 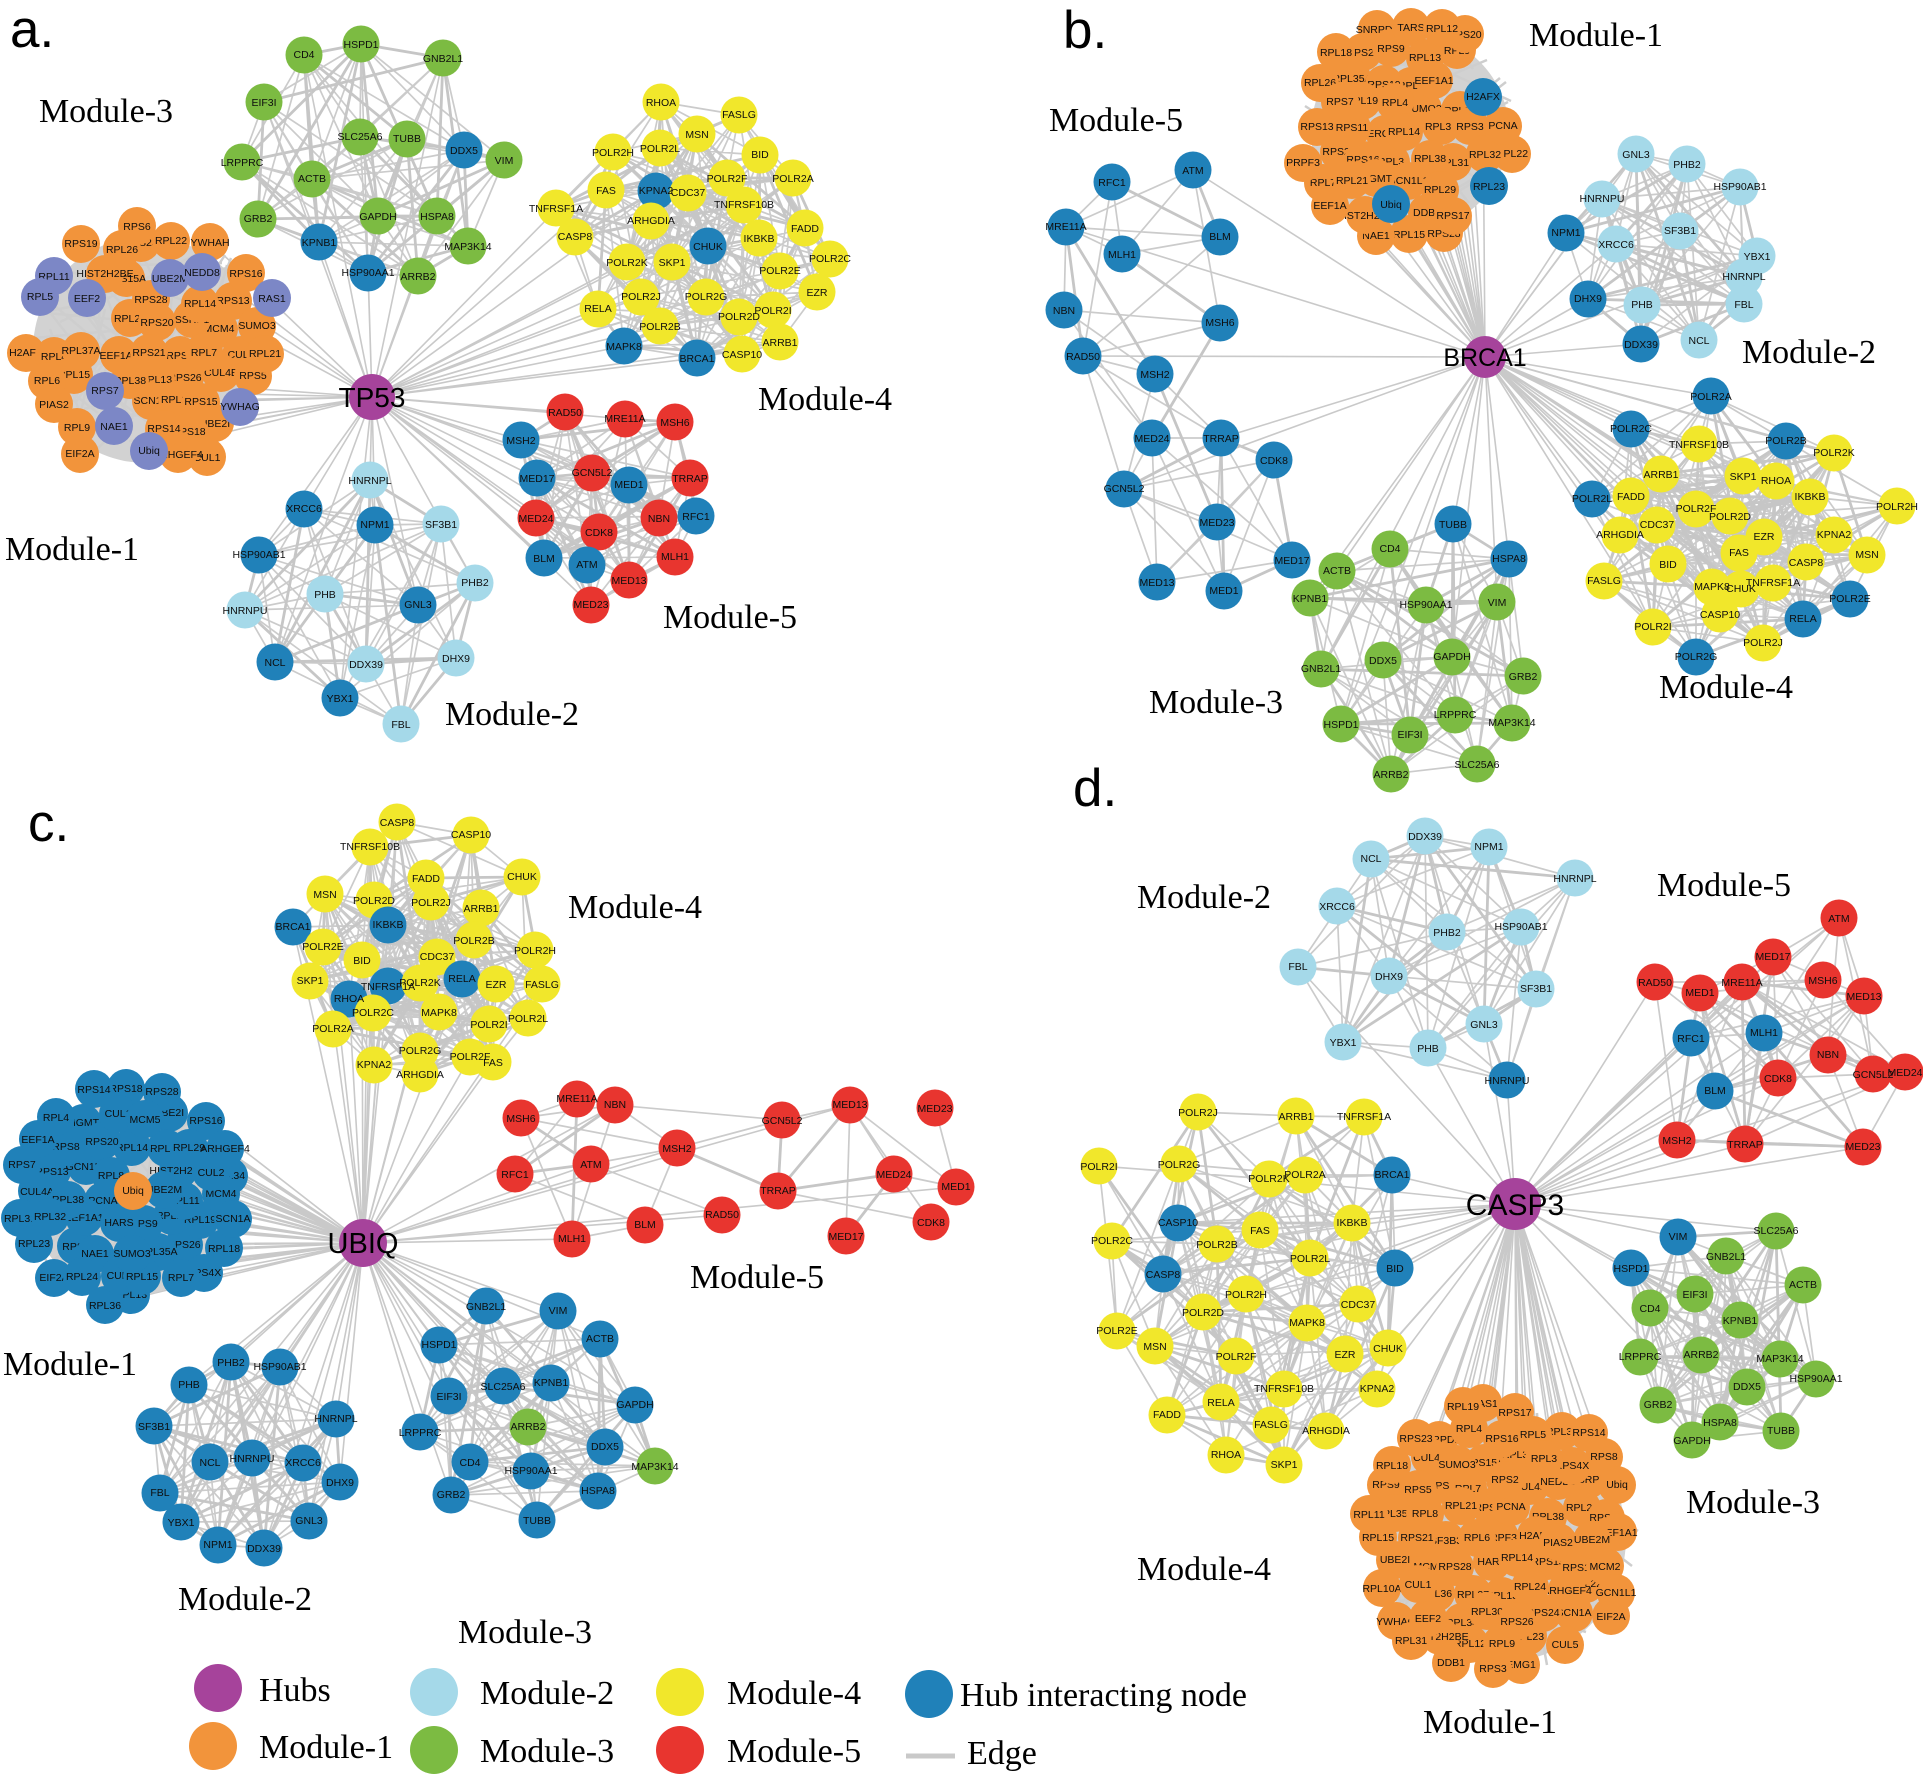 What do you see at coordinates (654, 1467) in the screenshot?
I see `svg-text: MAP3K14` at bounding box center [654, 1467].